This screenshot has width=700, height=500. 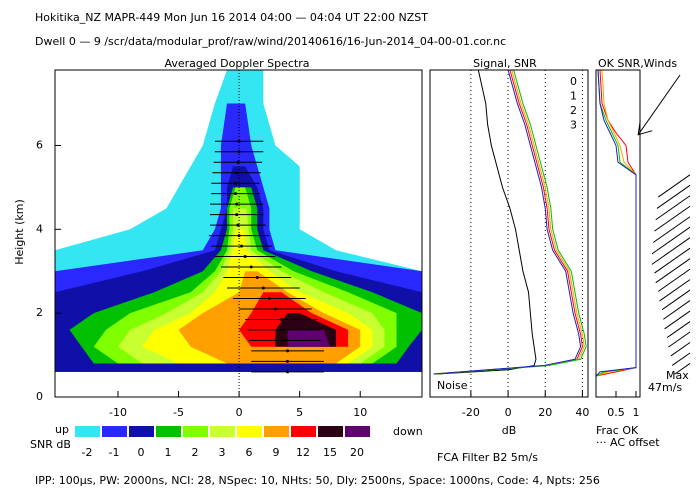 I want to click on y-tick-label: 0, so click(x=39, y=396).